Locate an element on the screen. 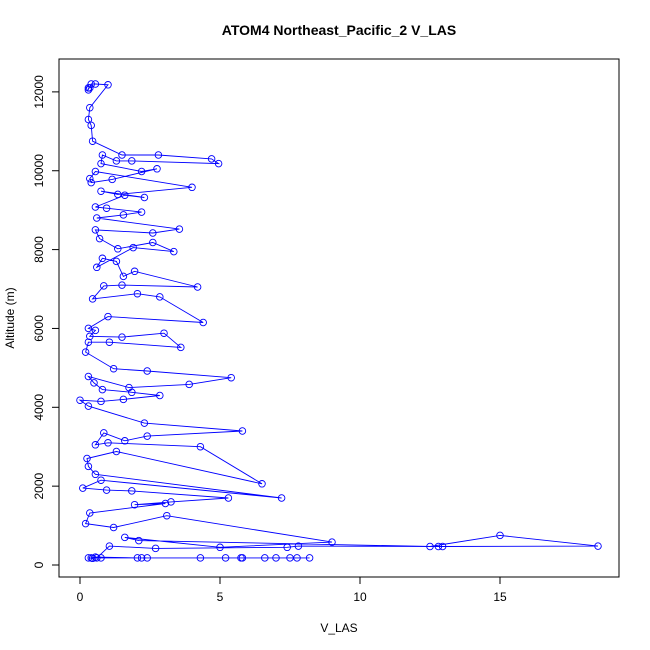  chart-title: ATOM4 Northeast_Pacific_2 V_LAS is located at coordinates (339, 30).